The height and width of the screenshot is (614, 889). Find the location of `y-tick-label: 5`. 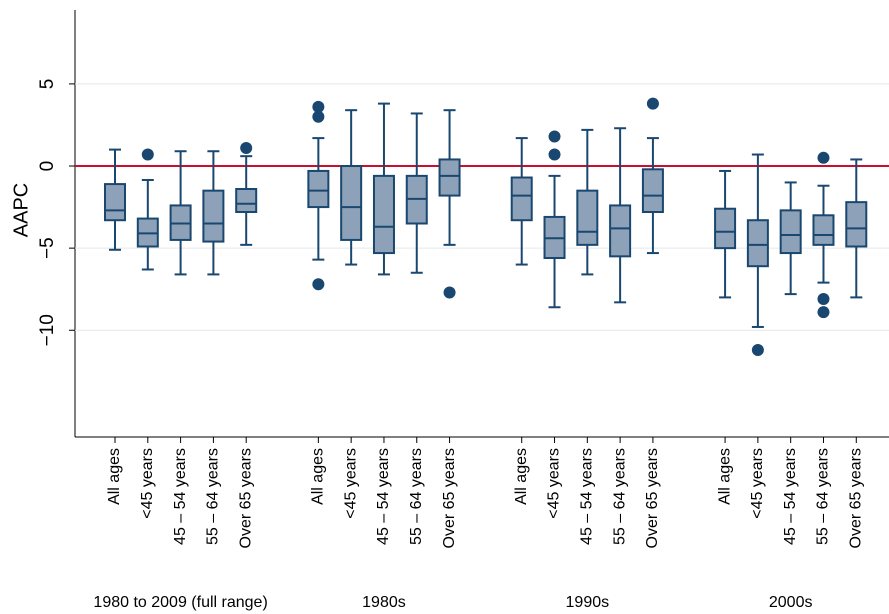

y-tick-label: 5 is located at coordinates (47, 84).